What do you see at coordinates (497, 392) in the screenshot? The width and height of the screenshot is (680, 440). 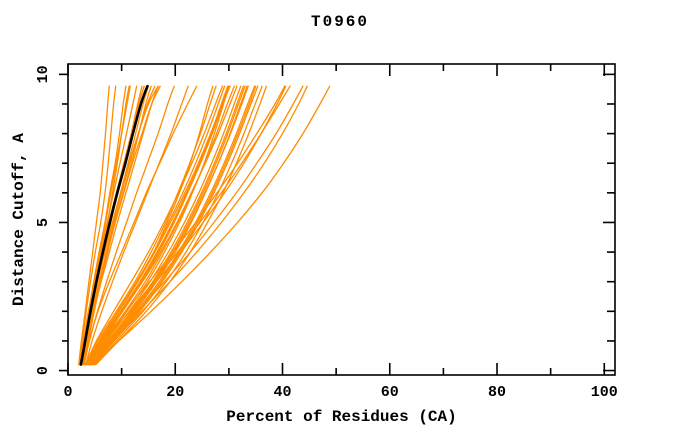 I see `x-tick-label: 80` at bounding box center [497, 392].